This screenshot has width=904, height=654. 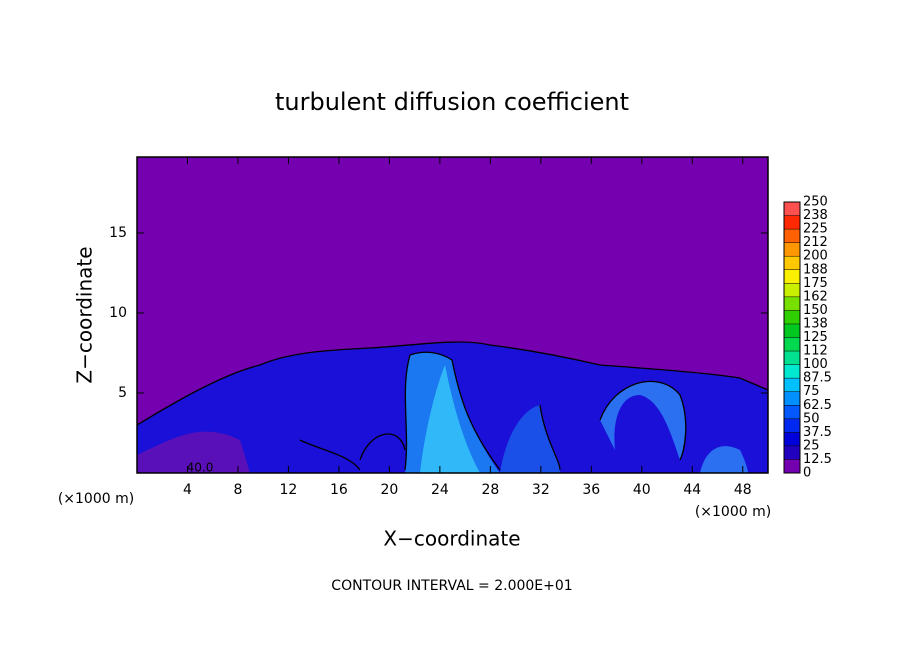 What do you see at coordinates (815, 215) in the screenshot?
I see `colorbar-label: 238` at bounding box center [815, 215].